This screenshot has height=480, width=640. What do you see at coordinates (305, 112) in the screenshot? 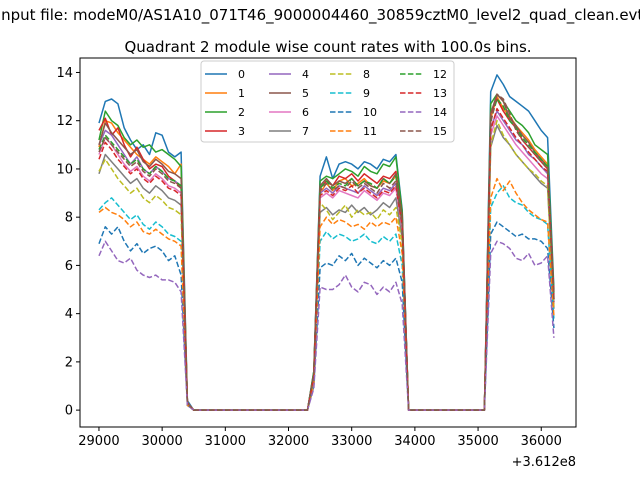
I see `legend-label-6: 6` at bounding box center [305, 112].